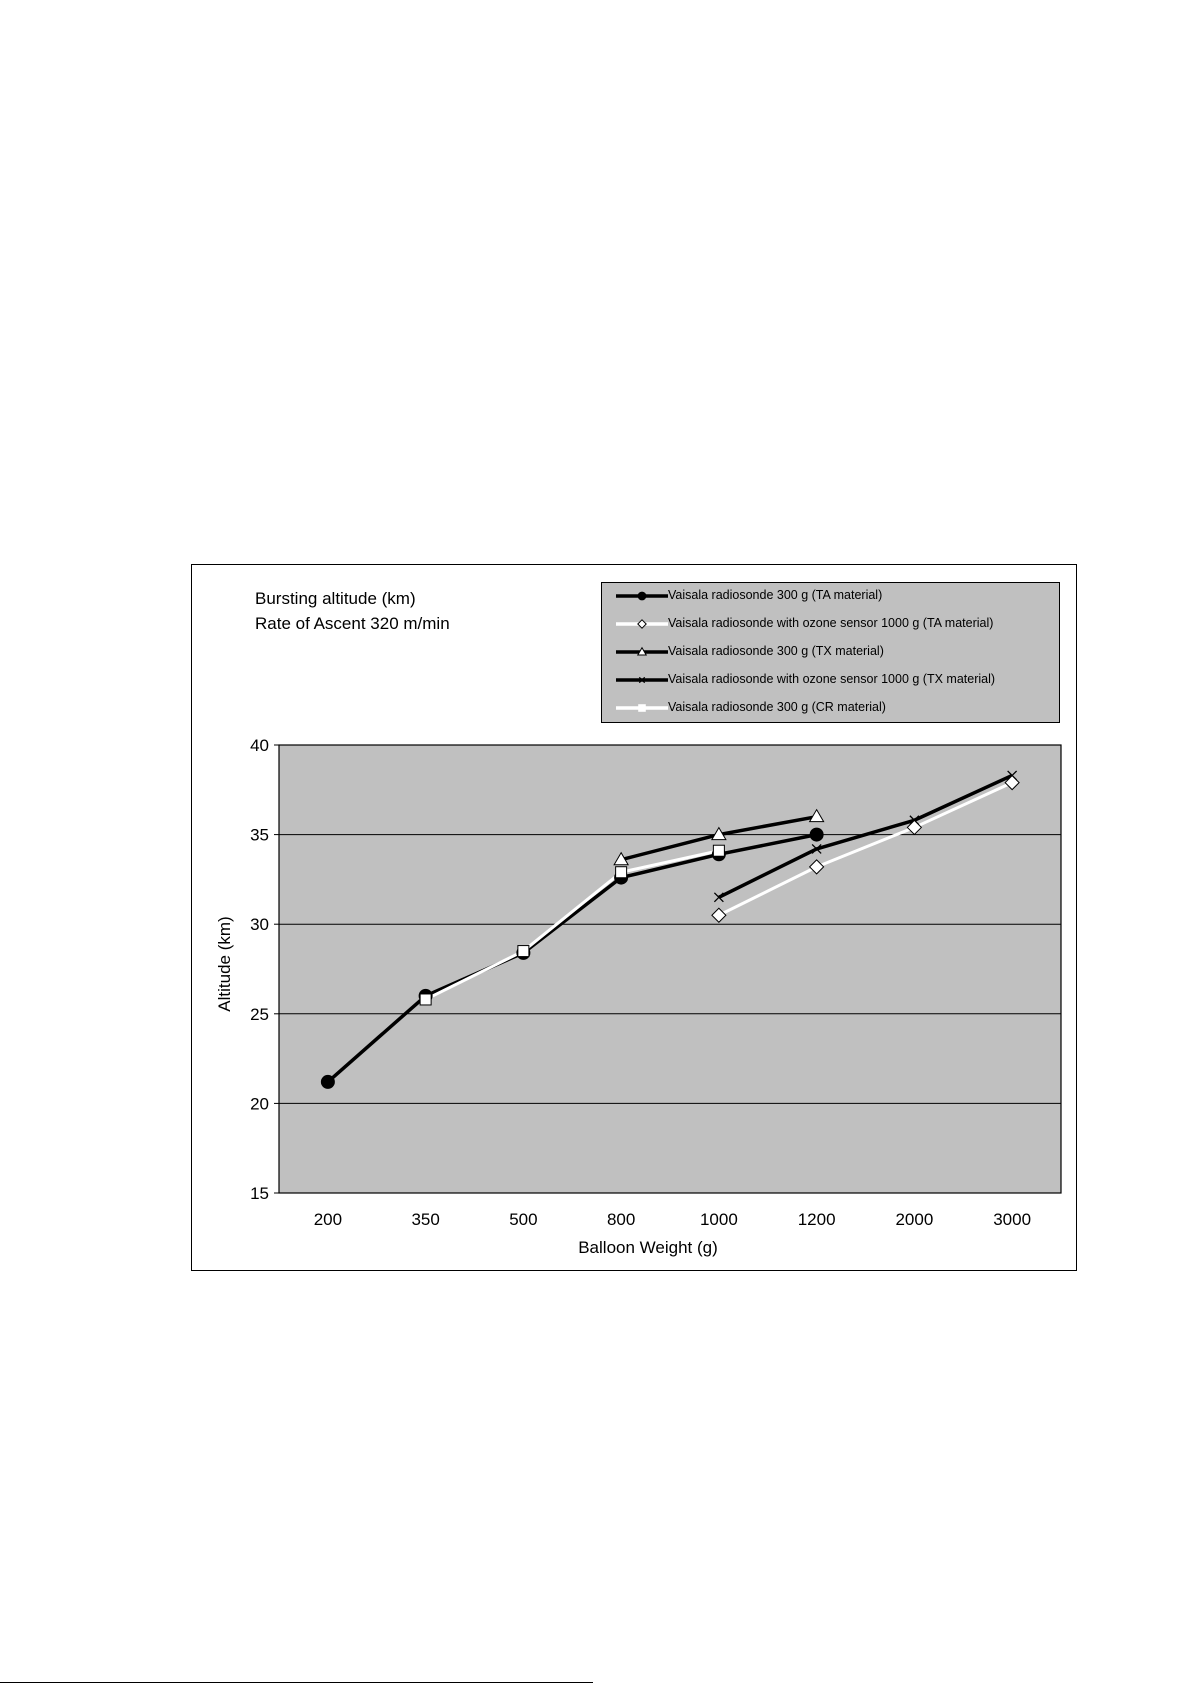 The height and width of the screenshot is (1685, 1191). I want to click on legend-label: Vaisala radiosonde 300 g (TX material), so click(776, 651).